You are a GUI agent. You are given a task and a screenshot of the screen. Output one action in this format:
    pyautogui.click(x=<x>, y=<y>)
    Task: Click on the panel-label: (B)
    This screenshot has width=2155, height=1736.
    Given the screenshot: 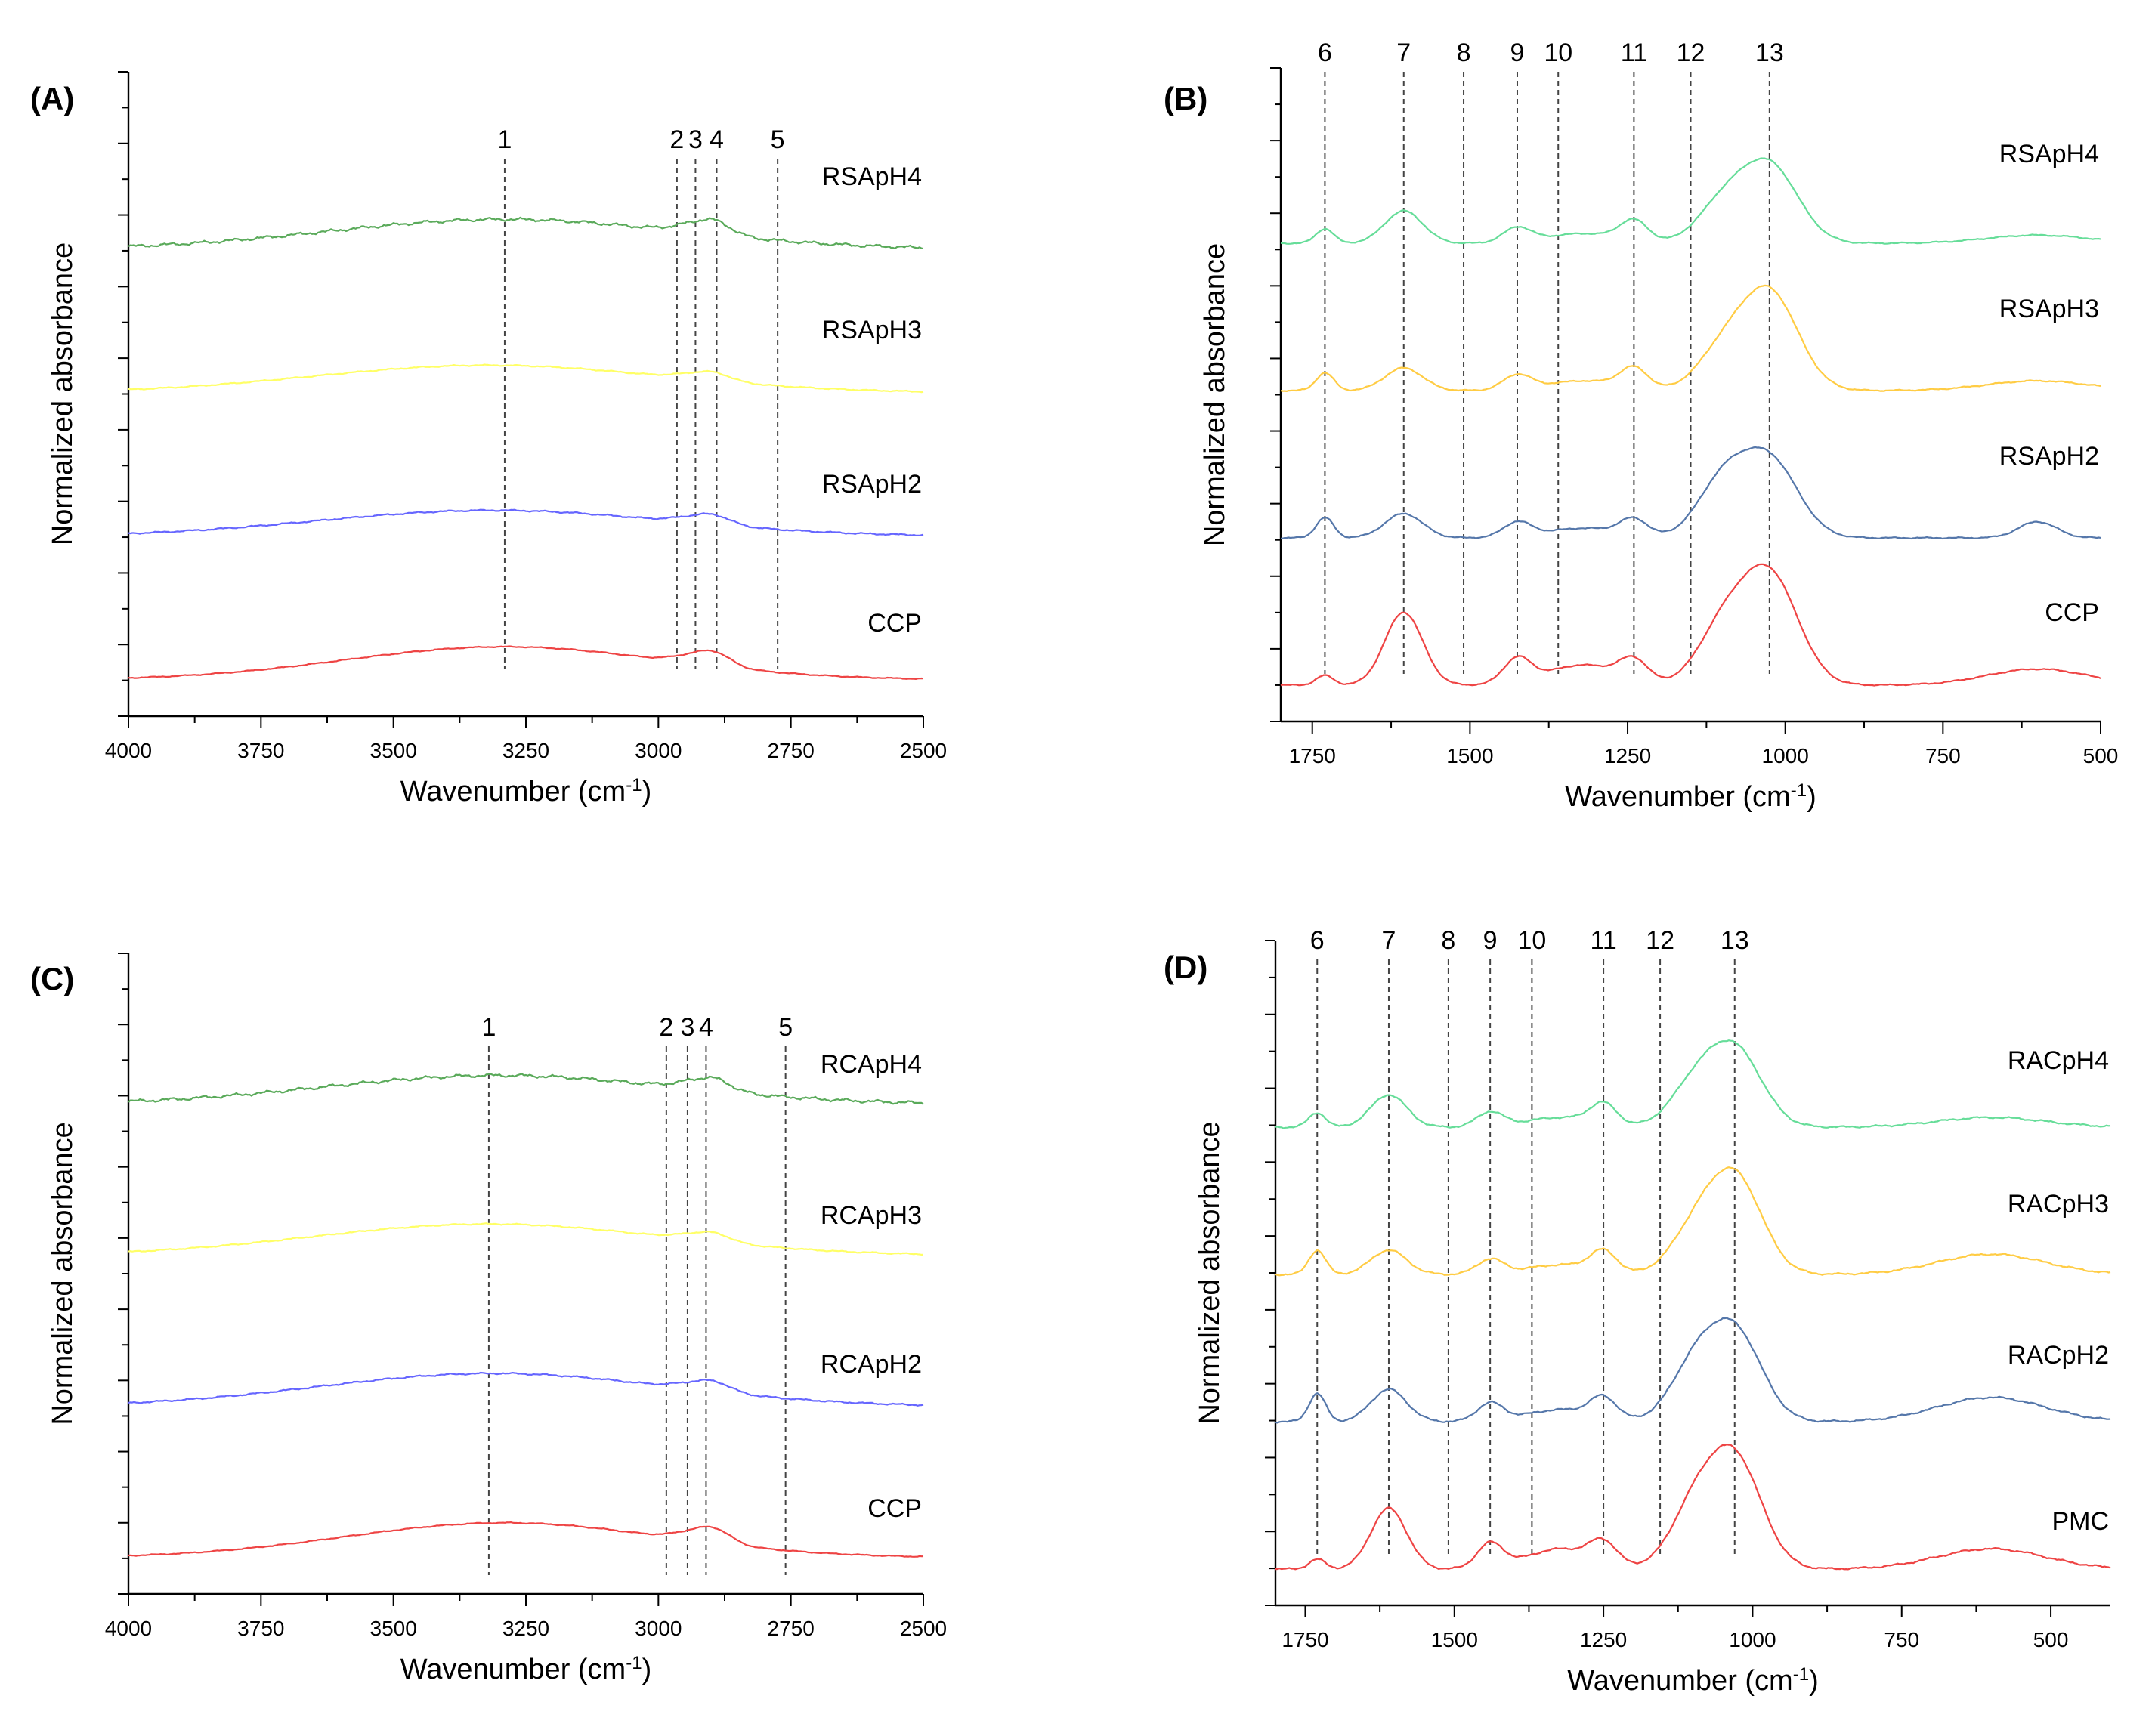 What is the action you would take?
    pyautogui.click(x=1185, y=98)
    